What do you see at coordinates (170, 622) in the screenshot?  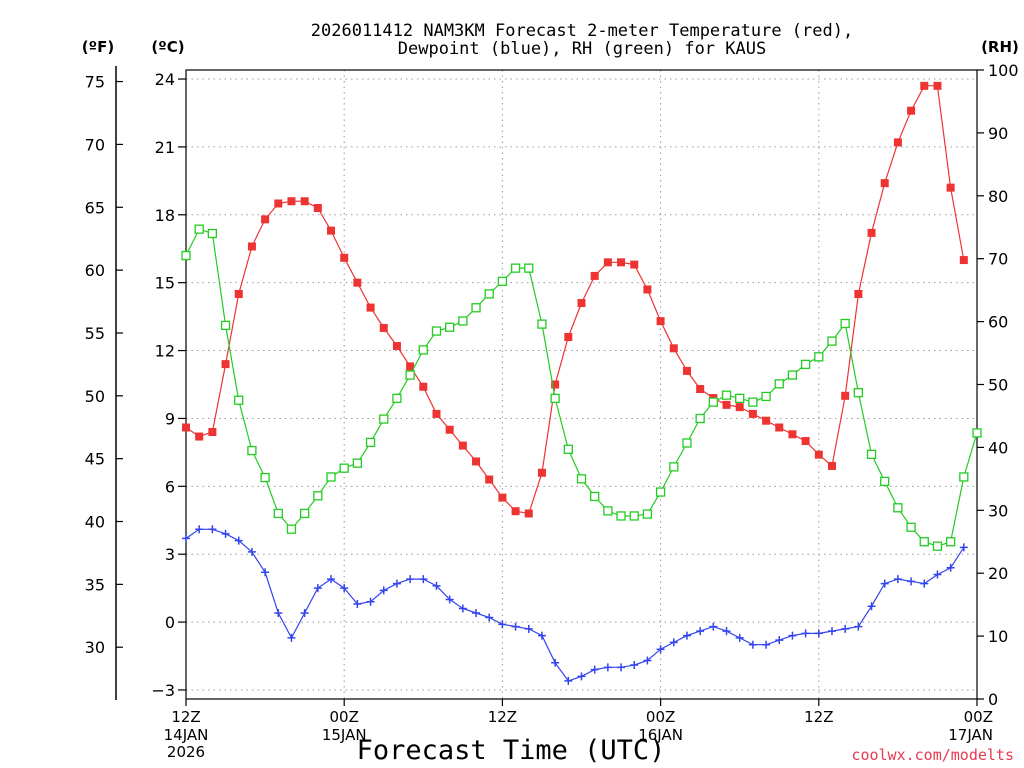 I see `celsius-tick-label: 0` at bounding box center [170, 622].